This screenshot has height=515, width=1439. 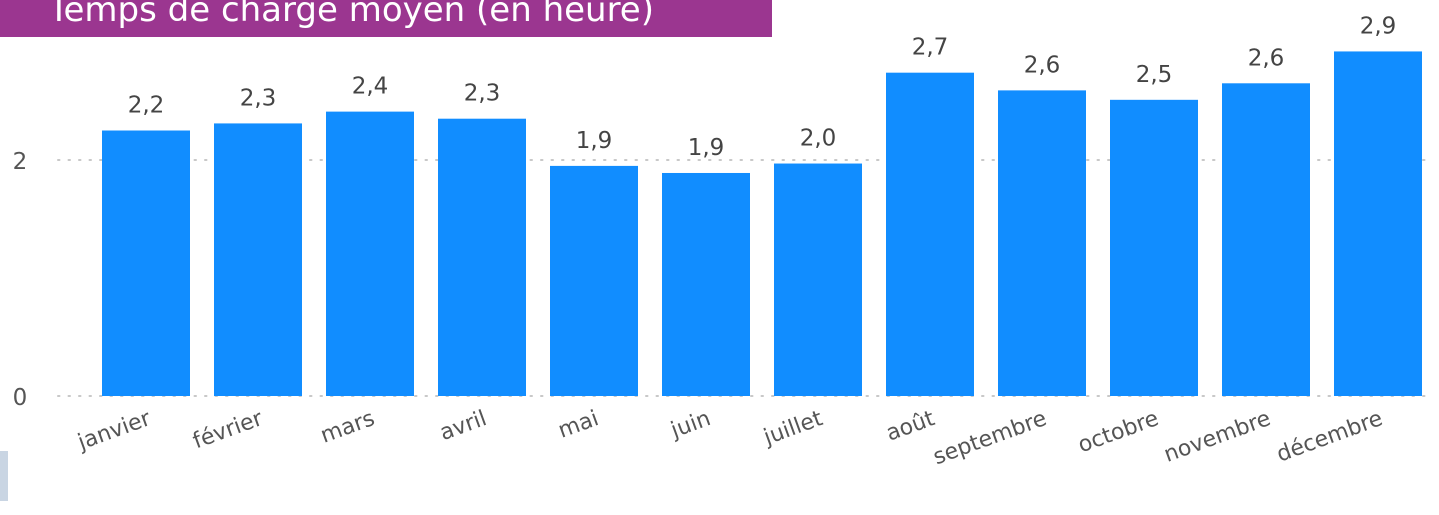 I want to click on x-tick-label: janvier, so click(x=114, y=431).